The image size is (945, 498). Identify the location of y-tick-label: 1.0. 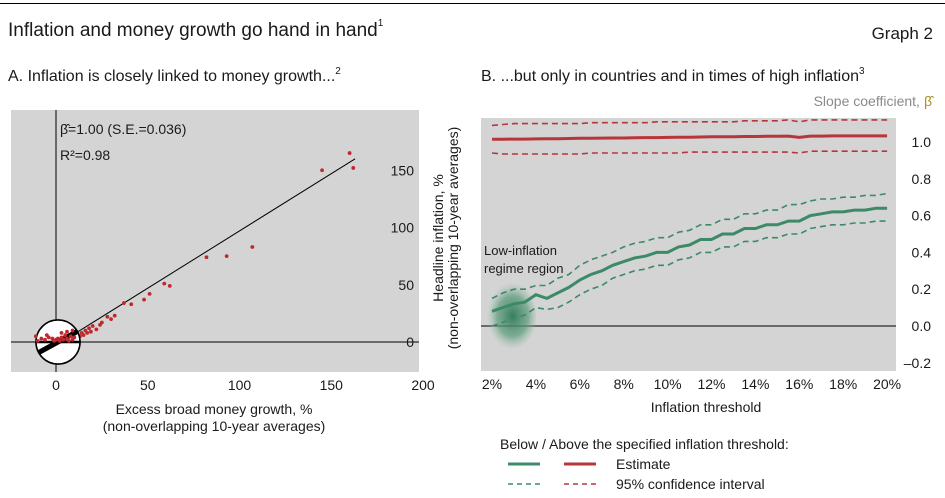
(922, 142).